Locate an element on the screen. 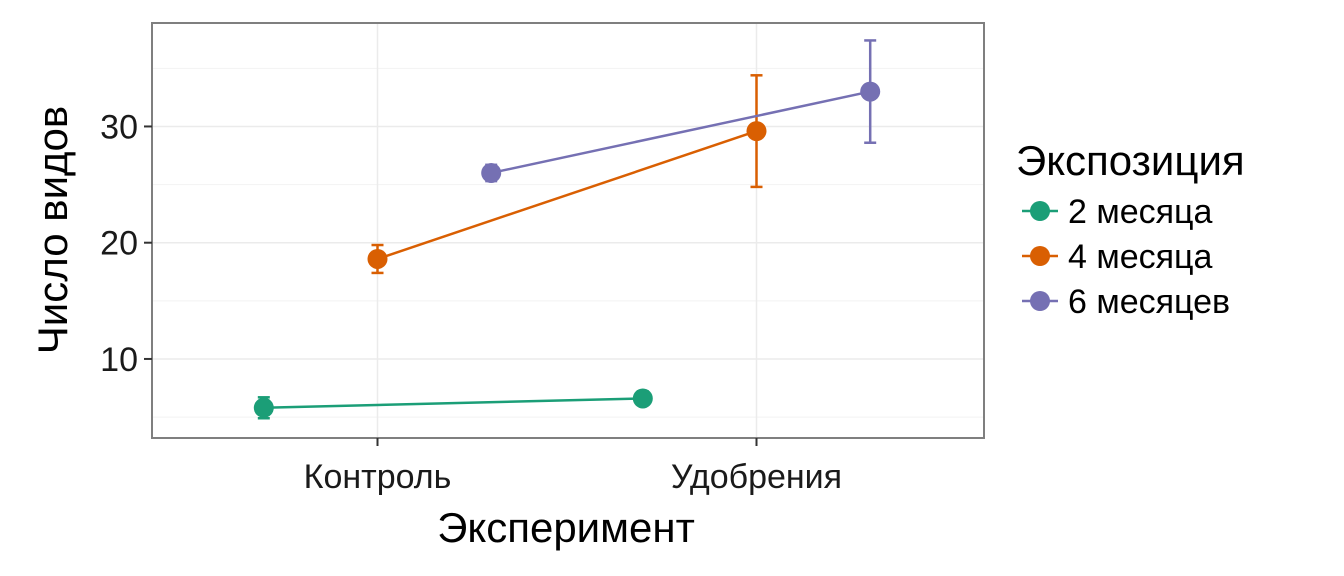  legend-label: 6 месяцев is located at coordinates (1149, 302).